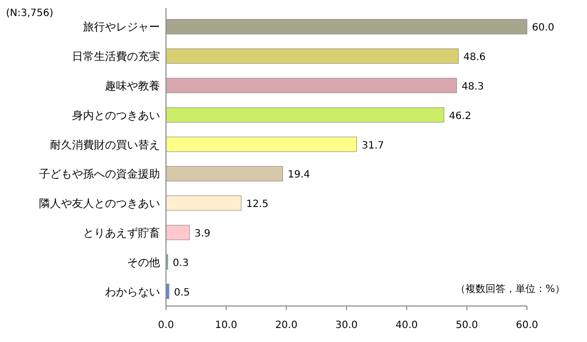 The image size is (587, 342). What do you see at coordinates (180, 263) in the screenshot?
I see `data-label: 0.3` at bounding box center [180, 263].